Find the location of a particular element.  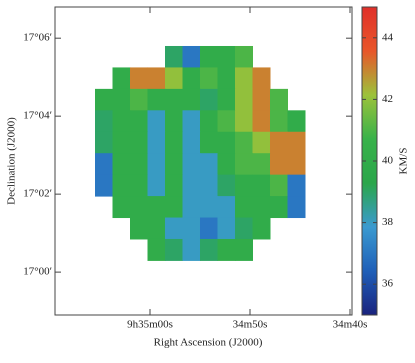

y-tick-label: 17°06′ is located at coordinates (37, 38).